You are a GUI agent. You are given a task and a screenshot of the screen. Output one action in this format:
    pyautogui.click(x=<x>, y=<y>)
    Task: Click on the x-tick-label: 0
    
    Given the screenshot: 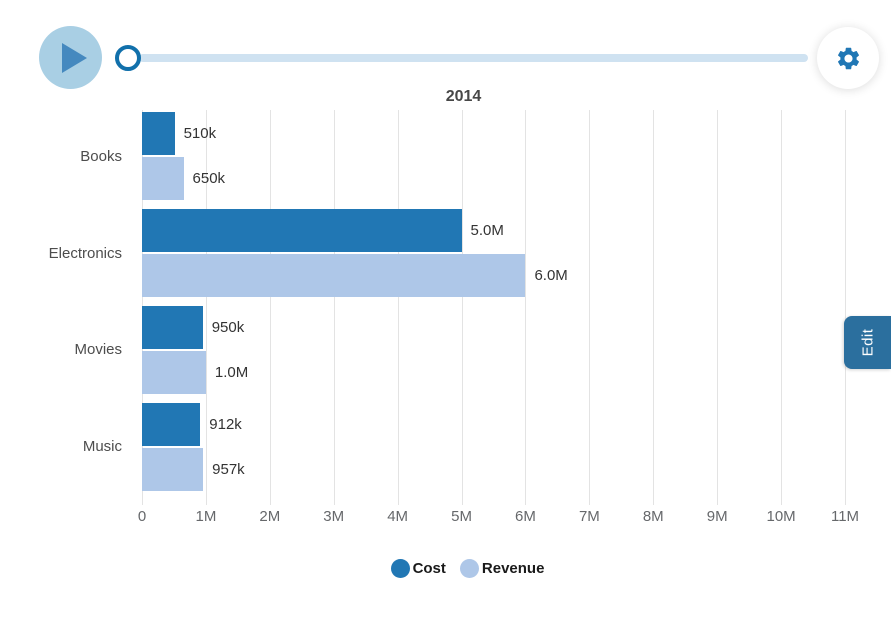 What is the action you would take?
    pyautogui.click(x=142, y=516)
    